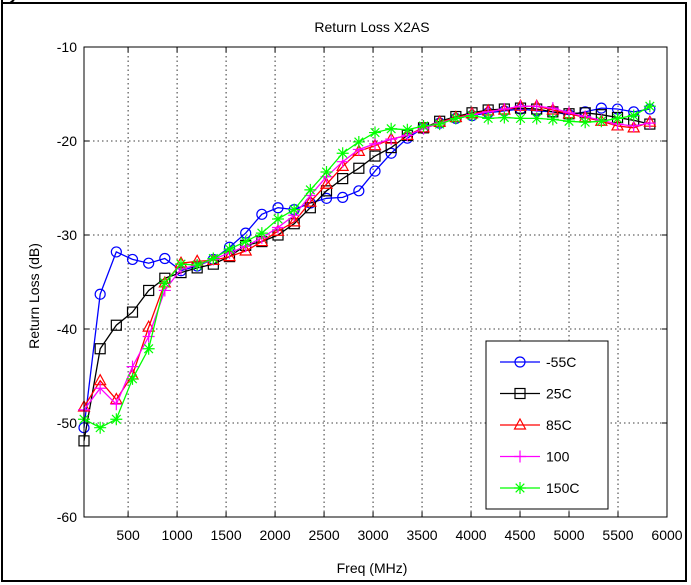  I want to click on legend-label: -55C, so click(561, 362).